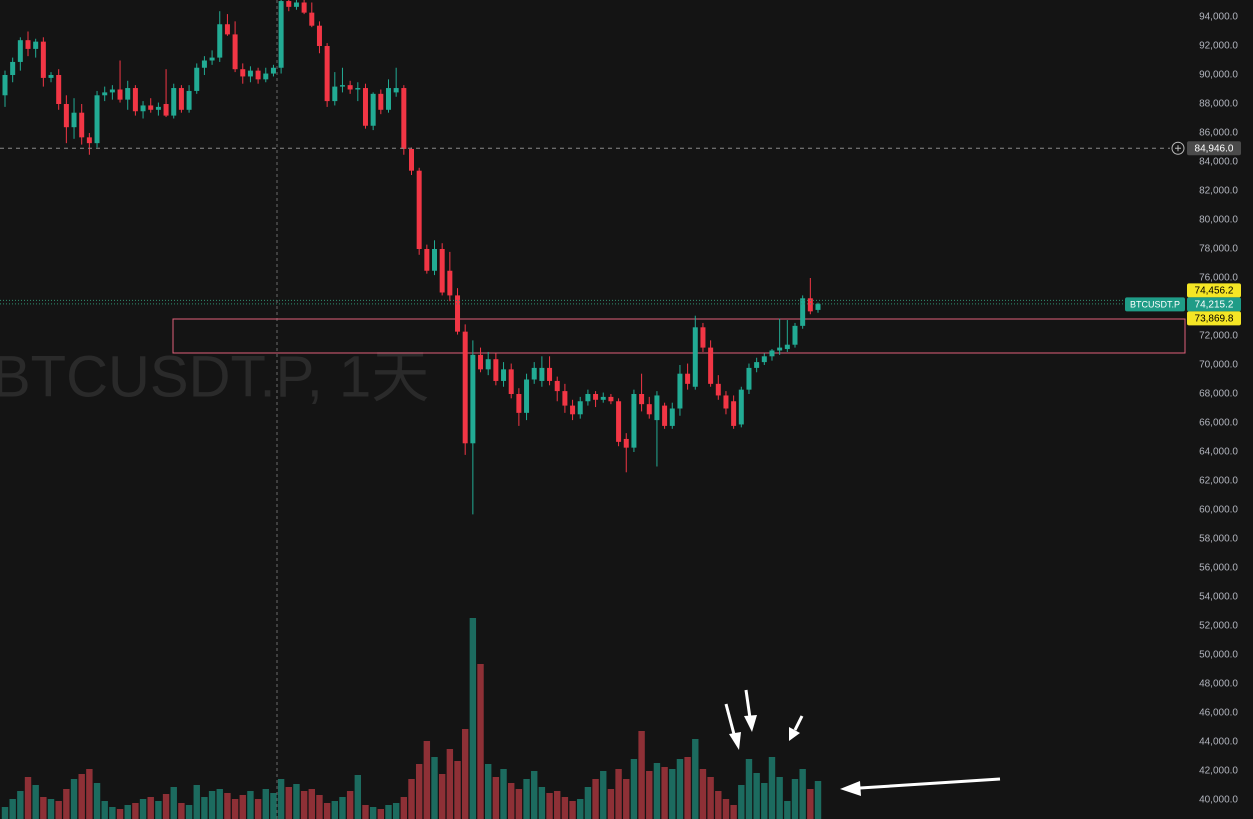  I want to click on y-tick-label: 48,000.0, so click(1218, 684).